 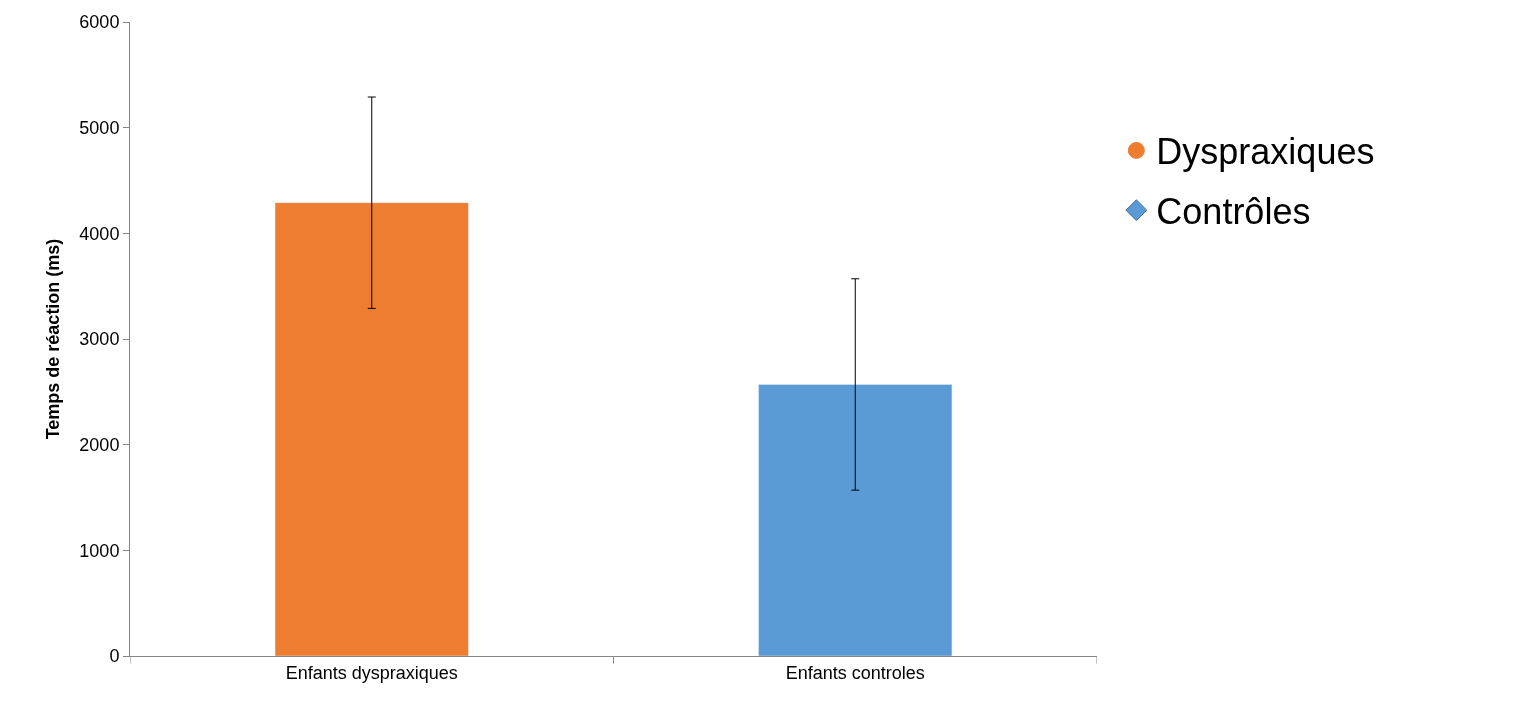 What do you see at coordinates (99, 339) in the screenshot?
I see `y-tick-label: 3000` at bounding box center [99, 339].